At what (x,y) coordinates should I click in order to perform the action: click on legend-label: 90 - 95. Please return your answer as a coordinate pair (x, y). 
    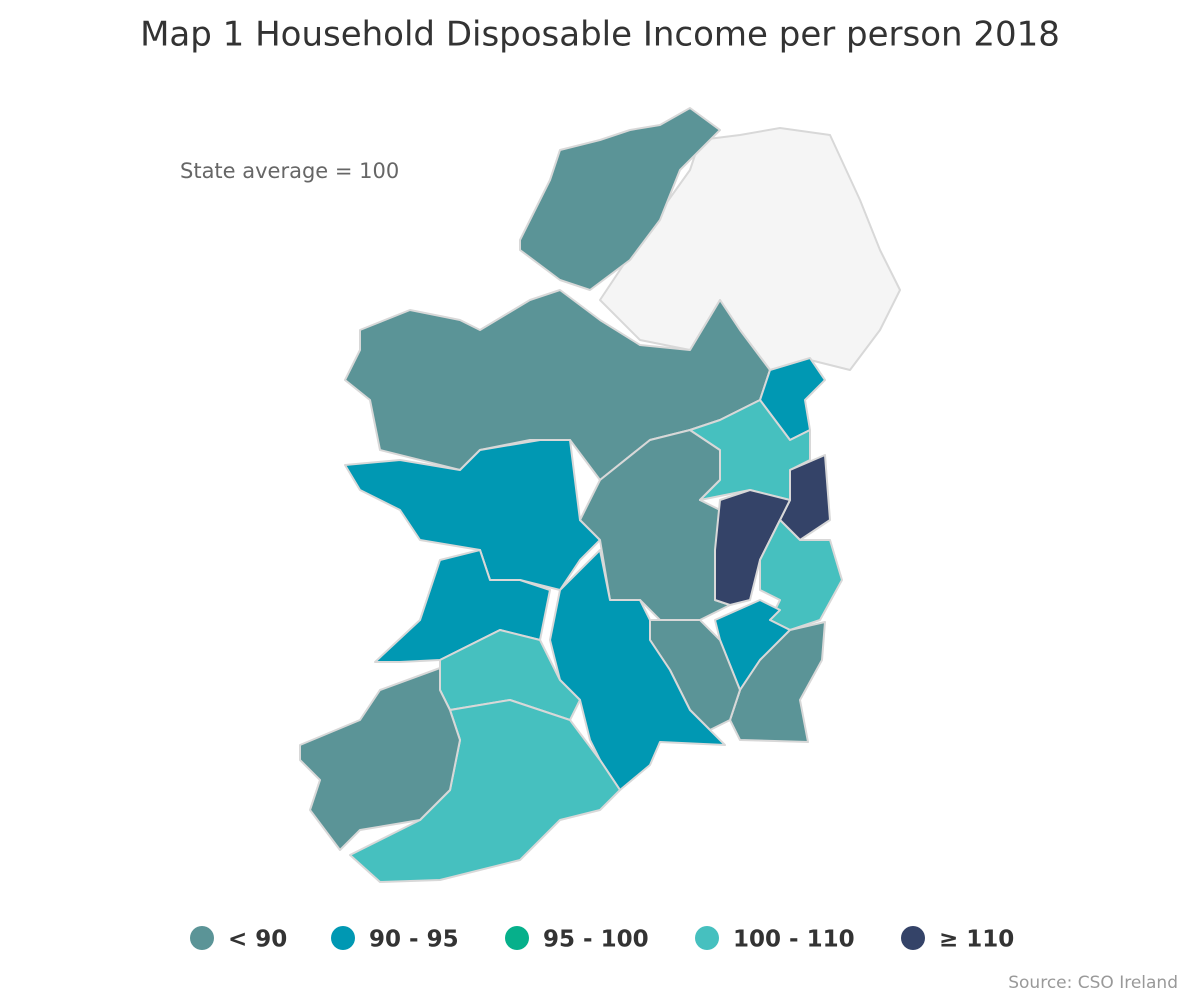
    Looking at the image, I should click on (414, 940).